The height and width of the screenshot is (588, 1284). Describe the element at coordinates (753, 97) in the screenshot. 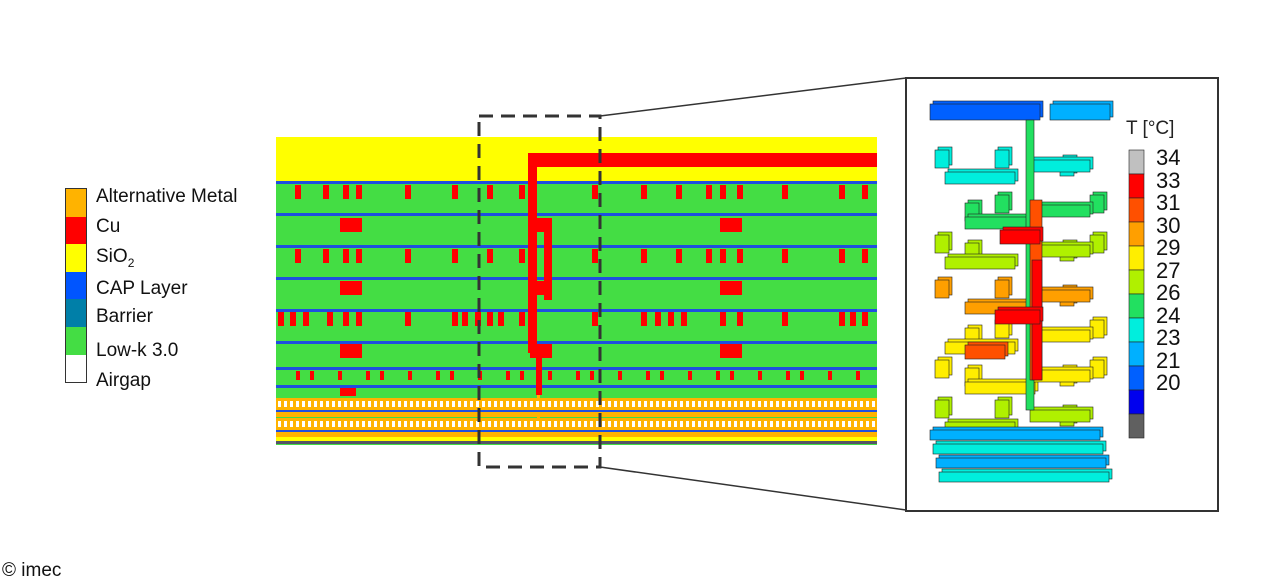

I see `zoom-line-top` at that location.